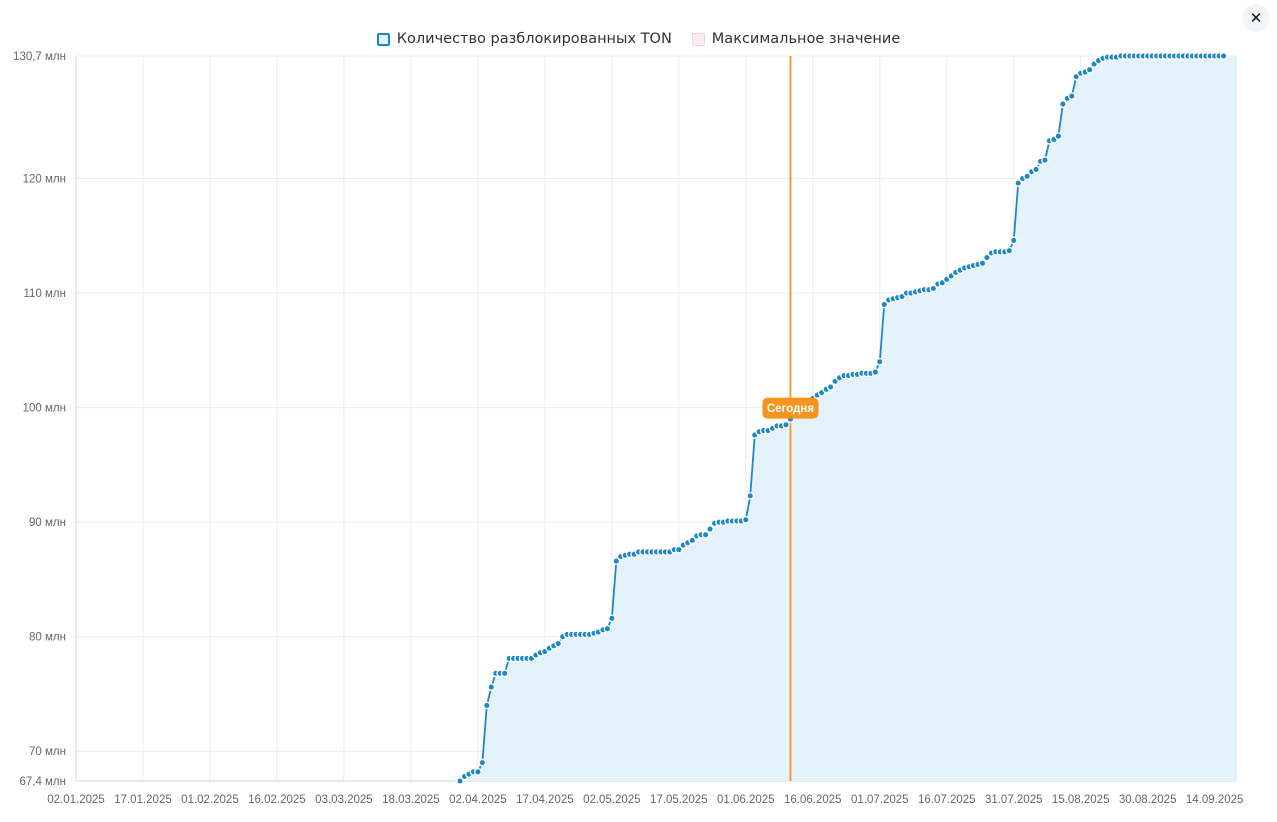  What do you see at coordinates (344, 800) in the screenshot?
I see `x-tick-label: 03.03.2025` at bounding box center [344, 800].